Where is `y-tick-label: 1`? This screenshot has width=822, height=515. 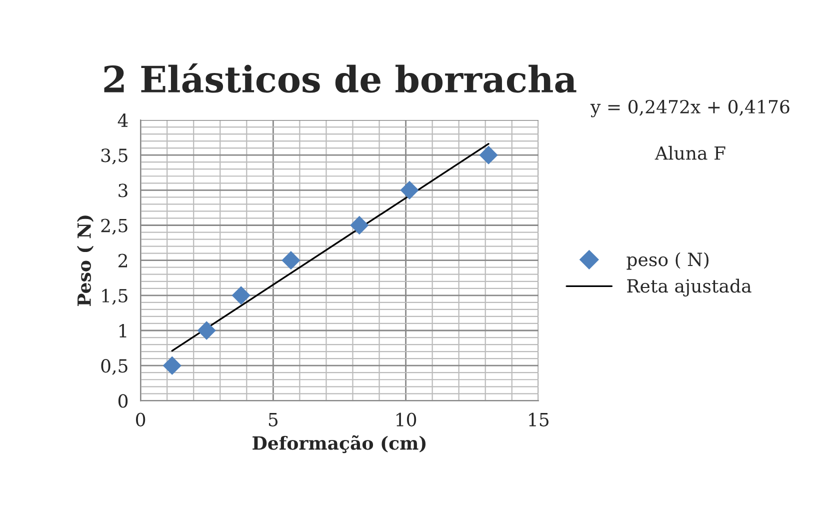 y-tick-label: 1 is located at coordinates (122, 331).